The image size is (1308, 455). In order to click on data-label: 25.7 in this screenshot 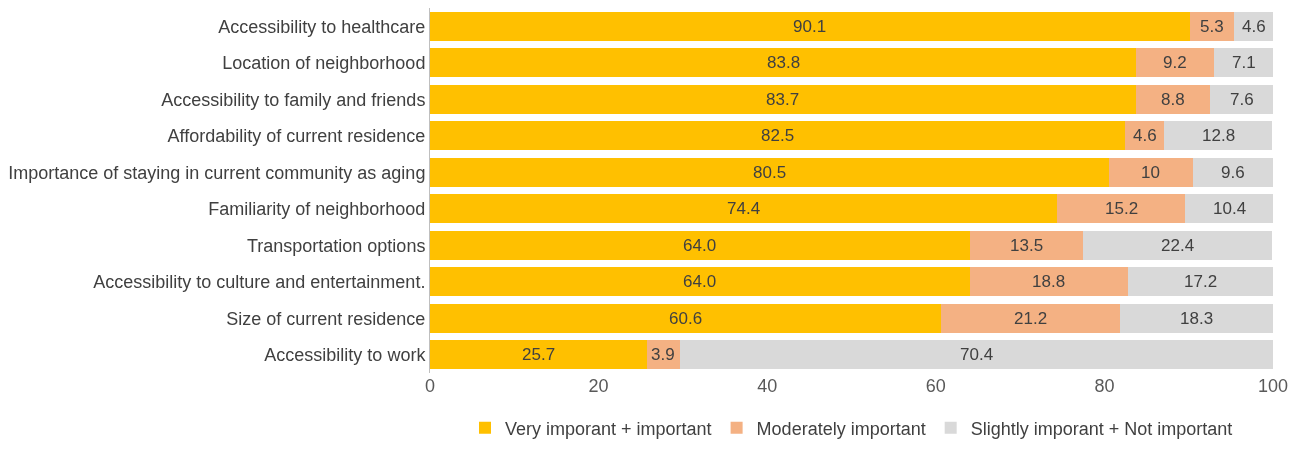, I will do `click(539, 354)`.